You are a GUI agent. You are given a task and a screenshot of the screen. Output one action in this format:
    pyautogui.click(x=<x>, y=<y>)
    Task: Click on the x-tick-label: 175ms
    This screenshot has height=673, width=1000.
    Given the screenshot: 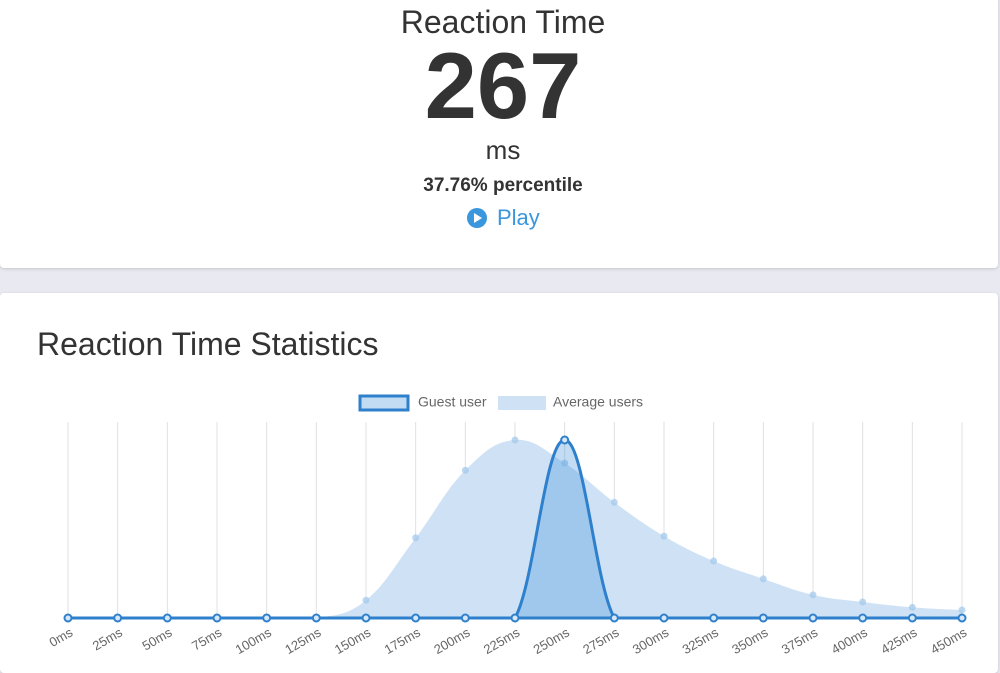 What is the action you would take?
    pyautogui.click(x=403, y=640)
    